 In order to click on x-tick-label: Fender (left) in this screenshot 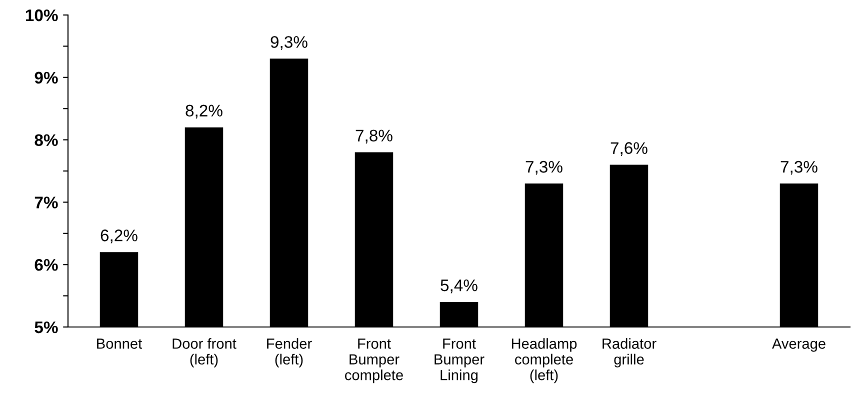, I will do `click(289, 353)`.